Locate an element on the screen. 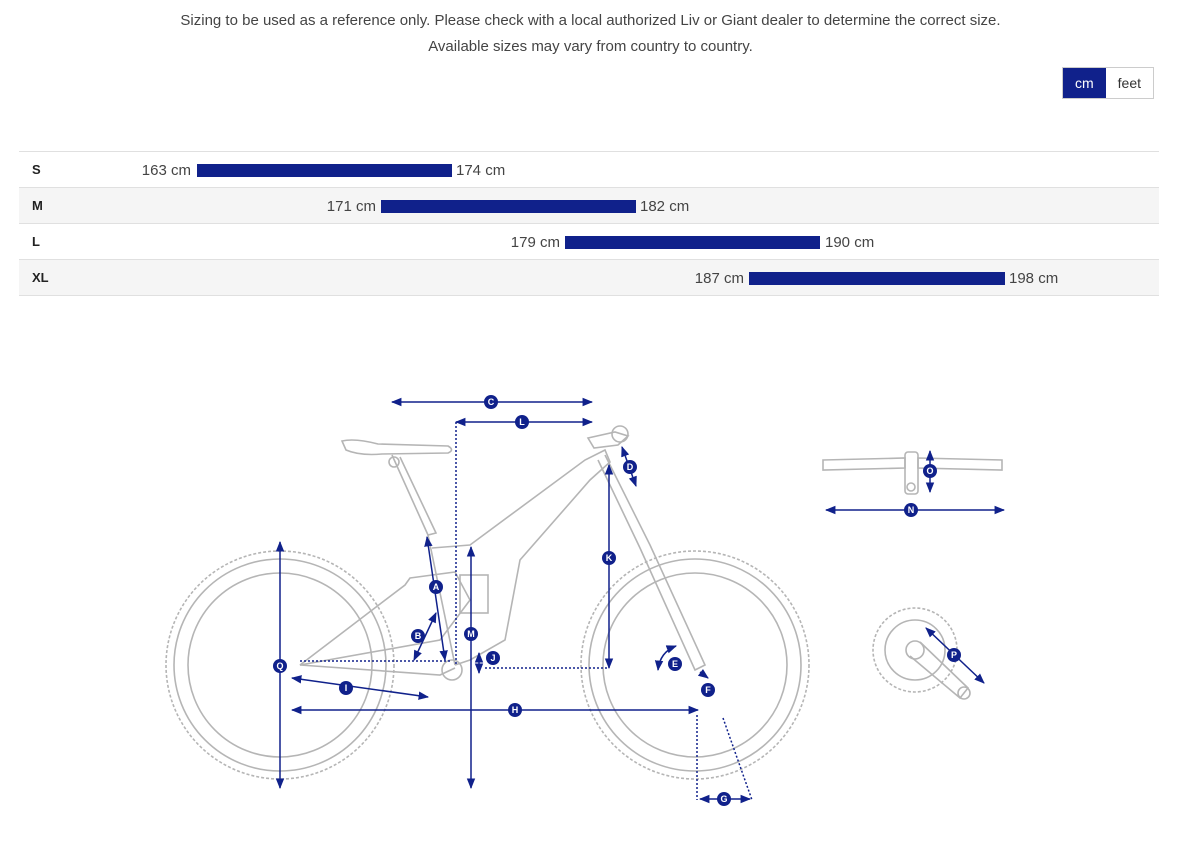  dimension-marker-e: E is located at coordinates (675, 664).